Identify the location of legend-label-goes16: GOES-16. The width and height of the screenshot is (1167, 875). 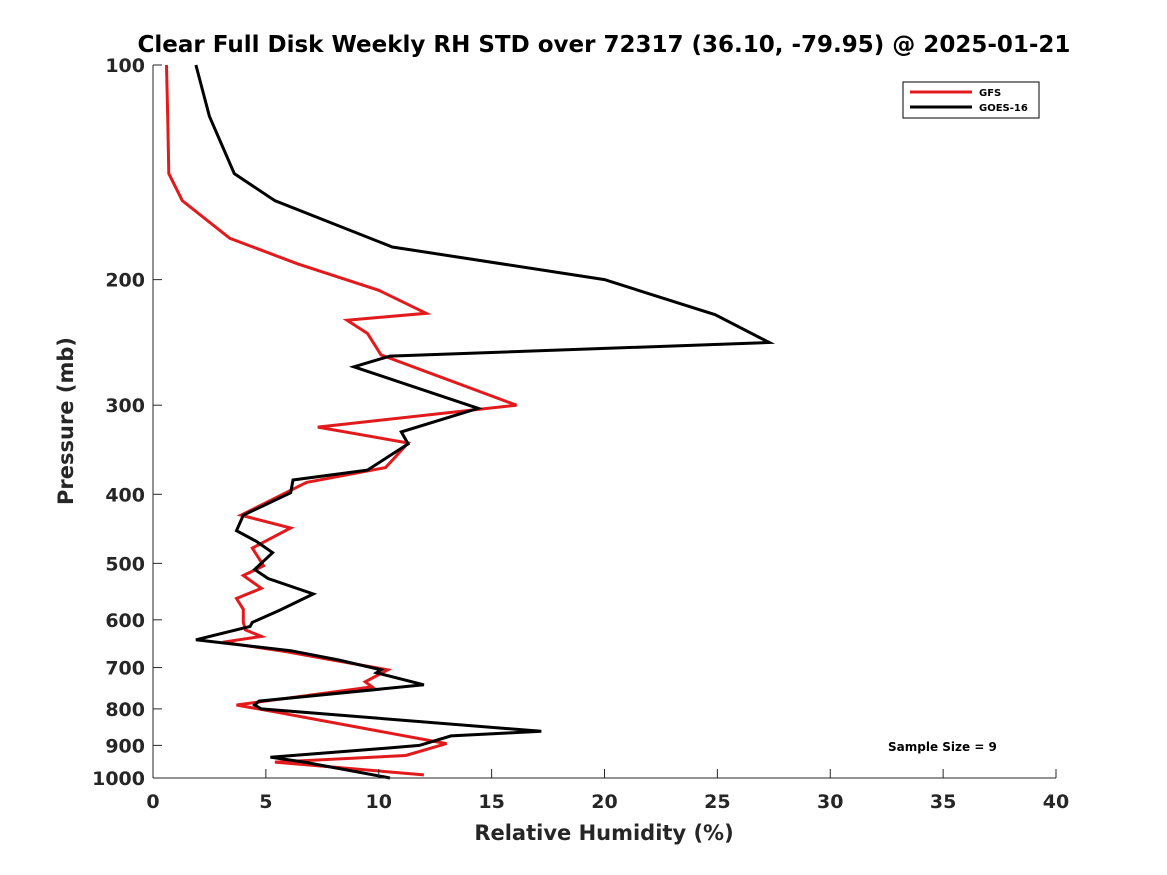
(1003, 108).